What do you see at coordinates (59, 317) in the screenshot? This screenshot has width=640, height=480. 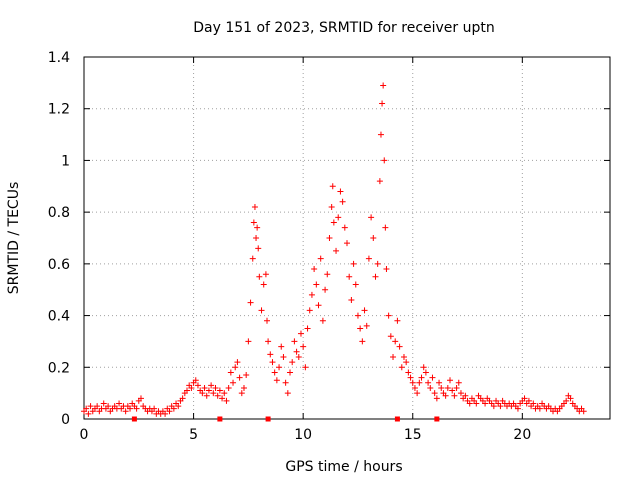 I see `y-tick-label: 0.4` at bounding box center [59, 317].